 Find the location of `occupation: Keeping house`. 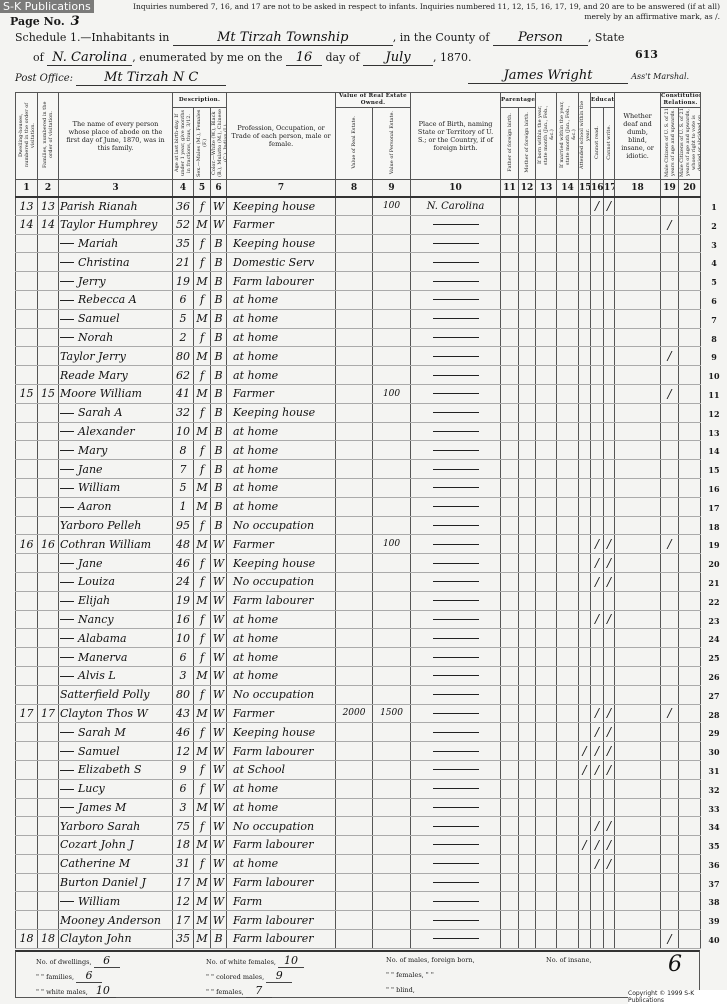

occupation: Keeping house is located at coordinates (281, 243).